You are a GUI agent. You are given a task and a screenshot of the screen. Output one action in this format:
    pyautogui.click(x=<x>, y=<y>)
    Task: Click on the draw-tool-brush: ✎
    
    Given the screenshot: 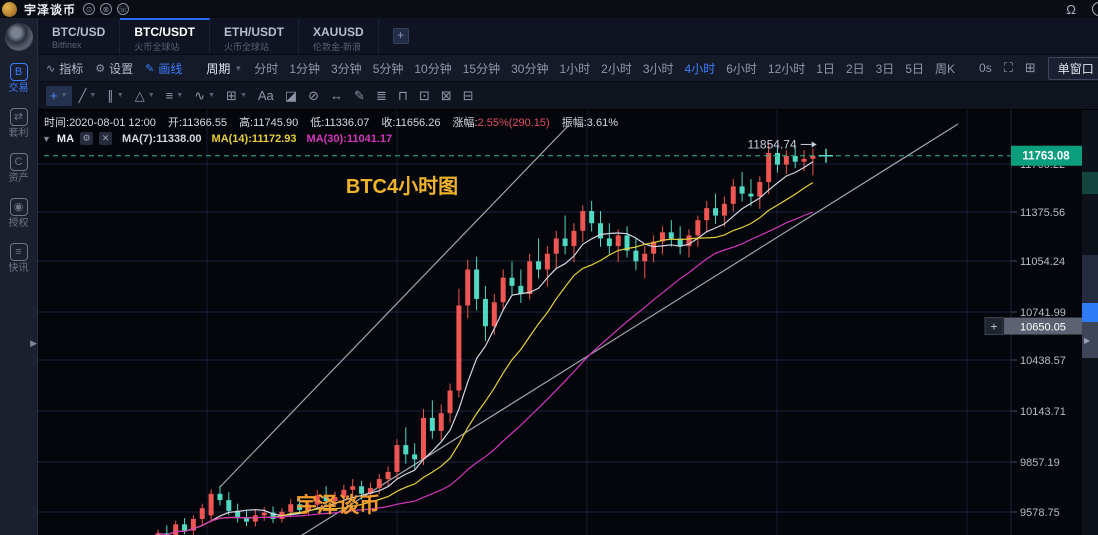 What is the action you would take?
    pyautogui.click(x=359, y=96)
    